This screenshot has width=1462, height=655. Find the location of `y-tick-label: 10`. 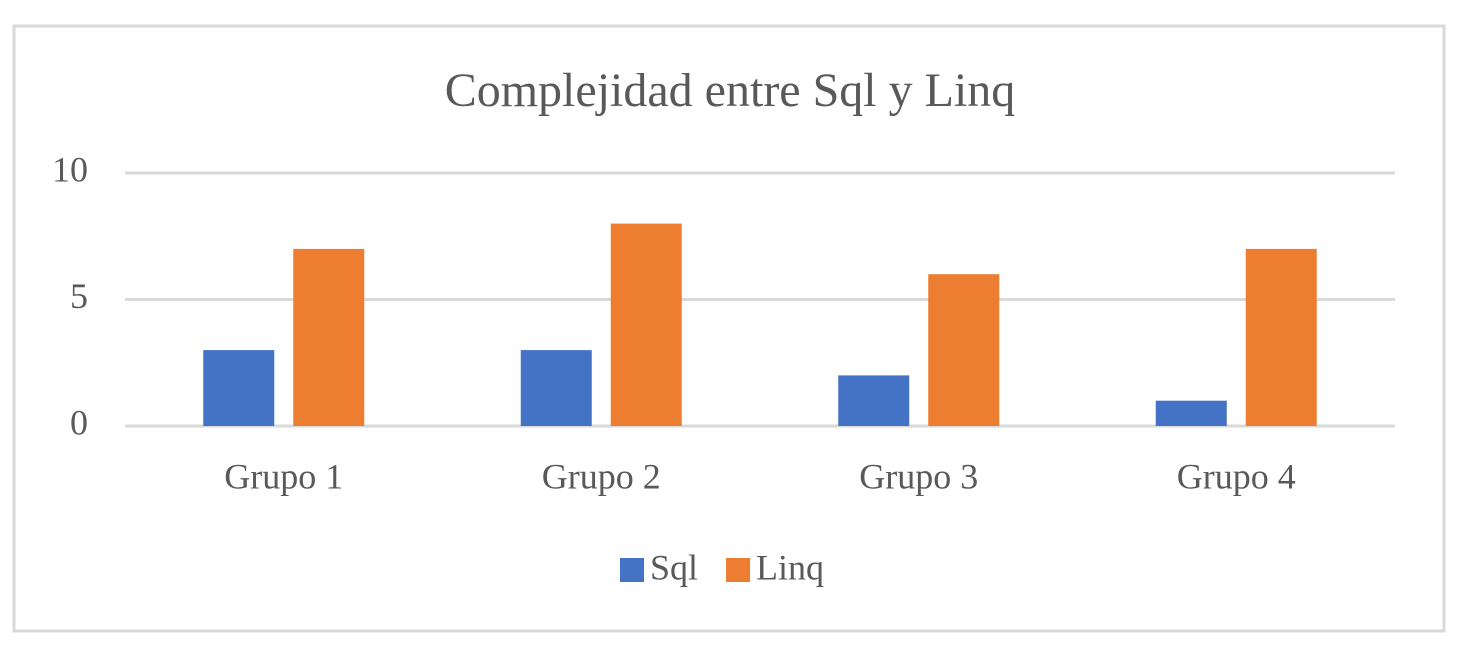

y-tick-label: 10 is located at coordinates (70, 169).